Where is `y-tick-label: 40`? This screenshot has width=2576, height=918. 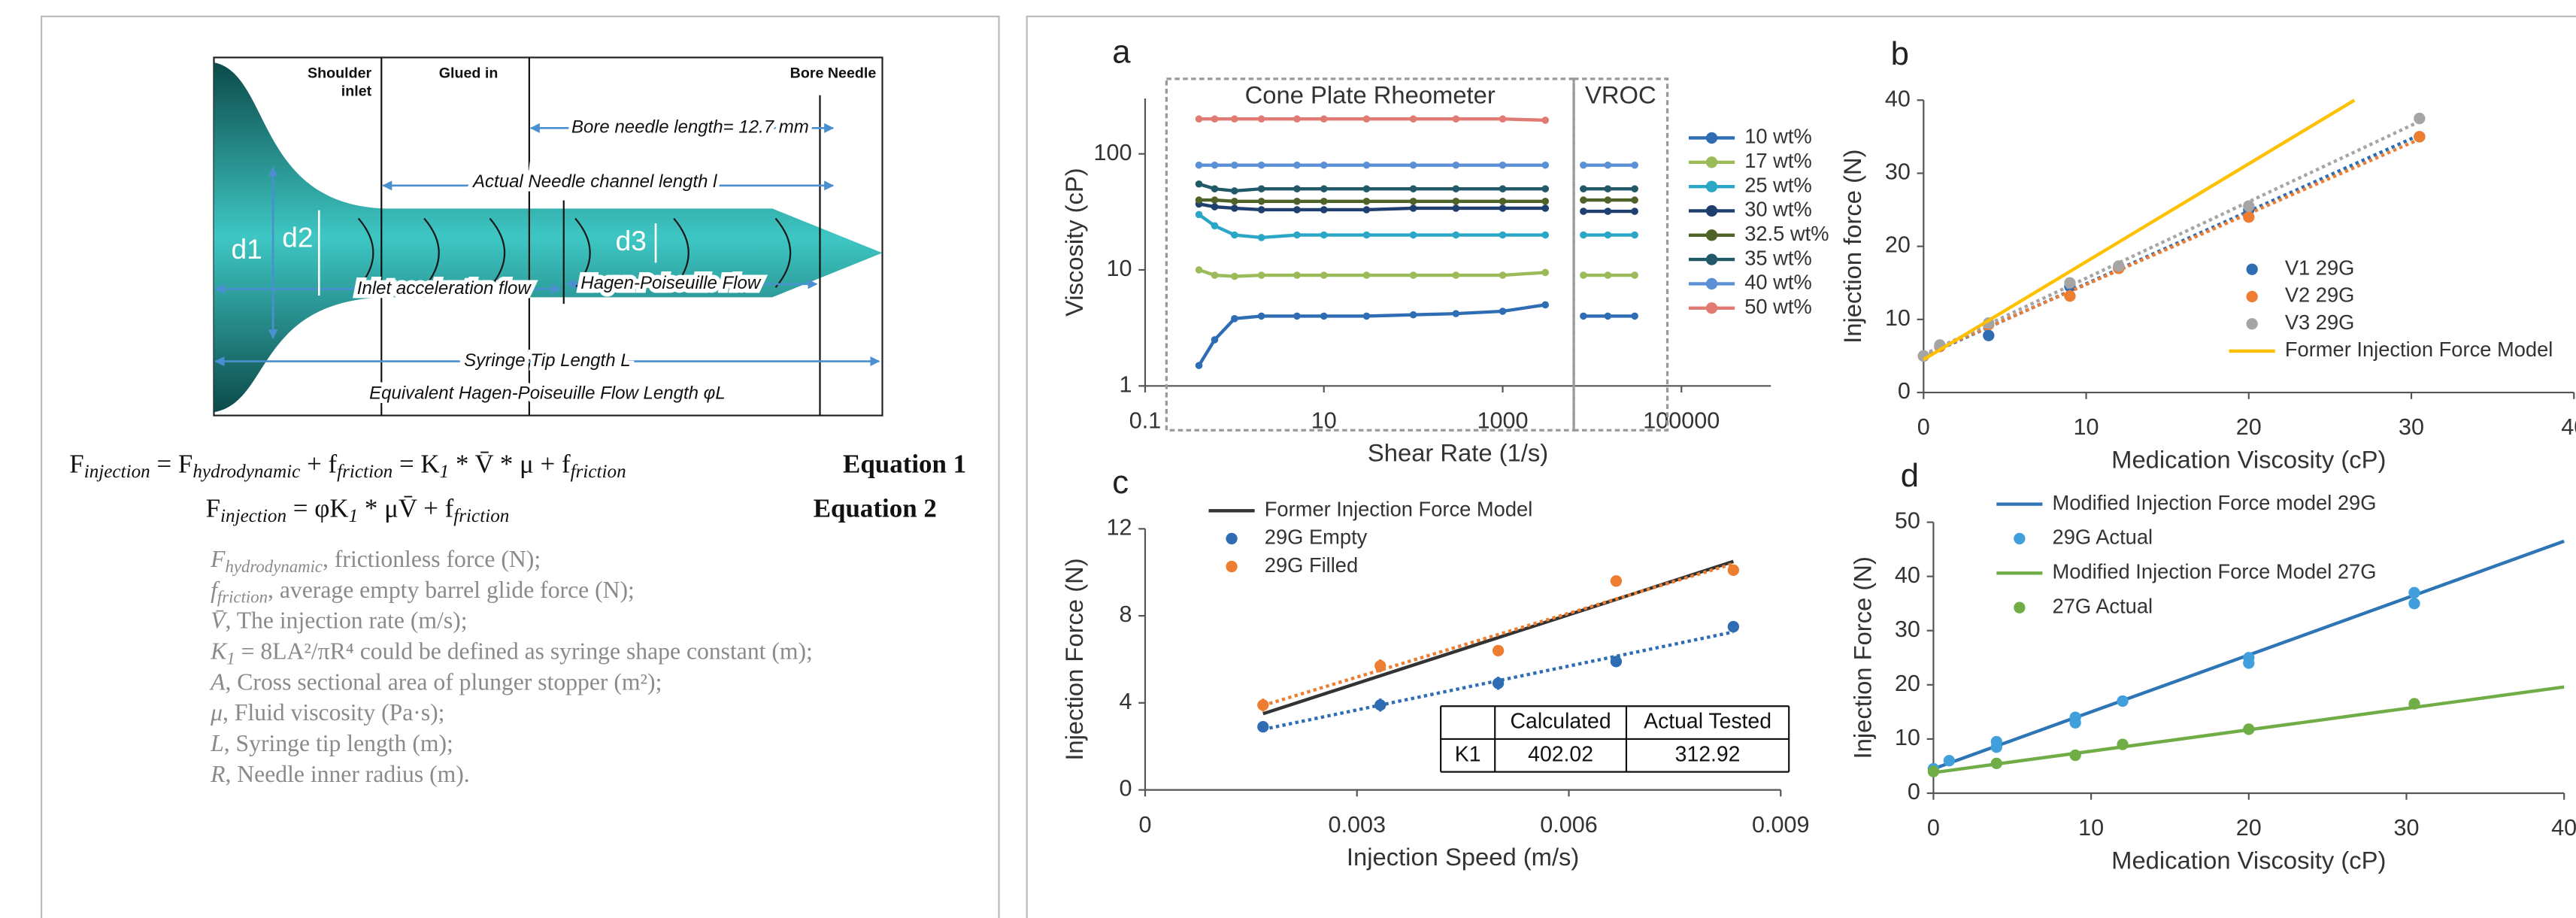
y-tick-label: 40 is located at coordinates (1907, 575).